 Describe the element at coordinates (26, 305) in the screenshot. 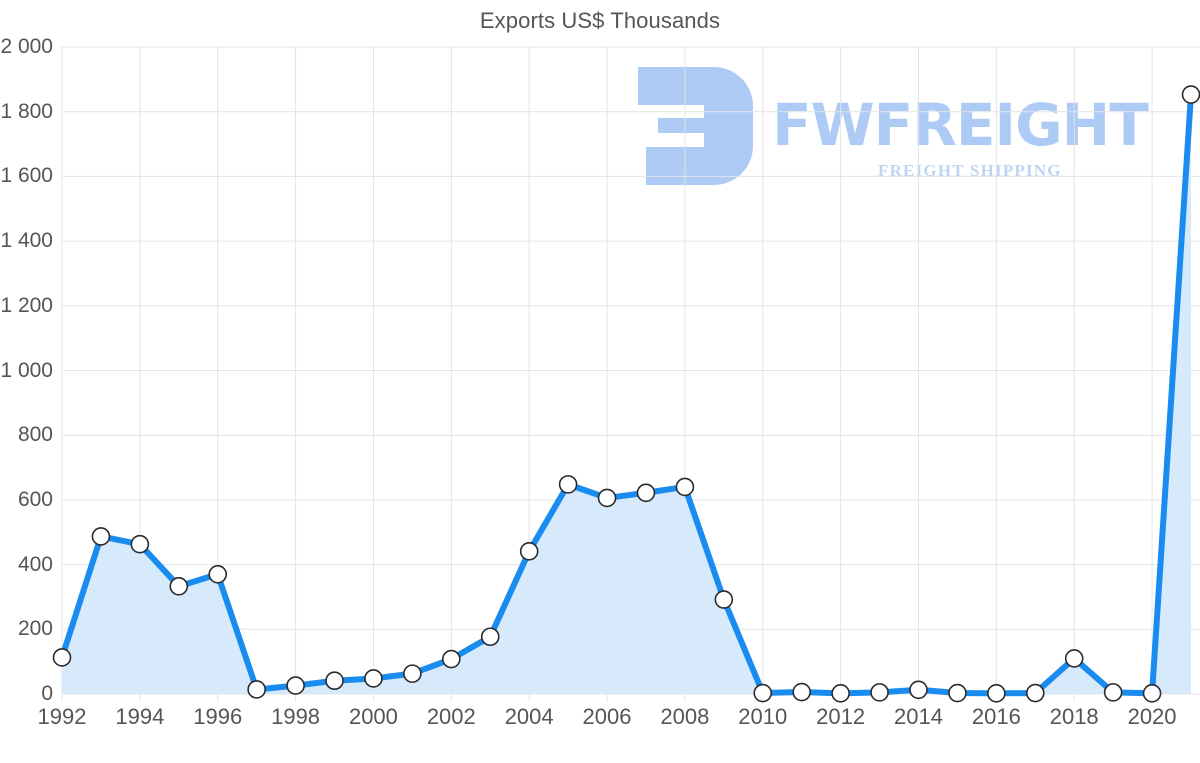

I see `y-axis-tick-label: 1 200` at that location.